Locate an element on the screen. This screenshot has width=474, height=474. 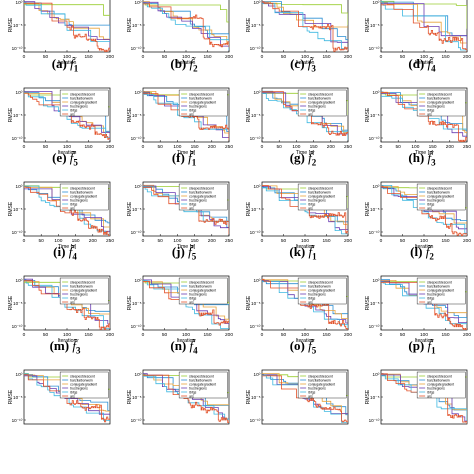
subfigure-caption: (m) f̃3 is located at coordinates (65, 347).